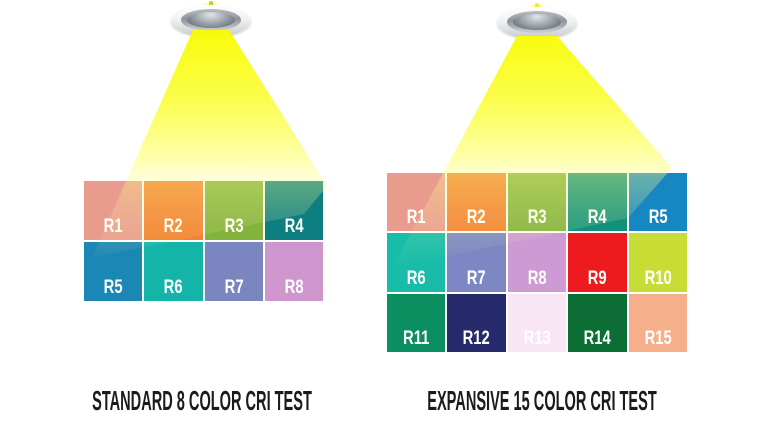 The image size is (768, 432). I want to click on swatch-label: R10, so click(658, 278).